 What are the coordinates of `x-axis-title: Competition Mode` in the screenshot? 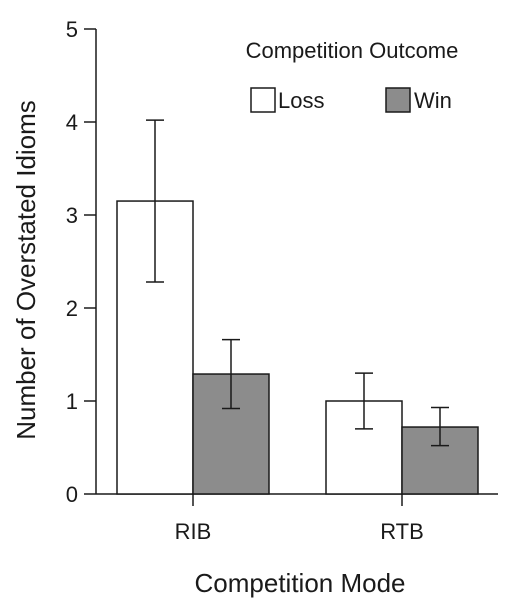 It's located at (300, 583).